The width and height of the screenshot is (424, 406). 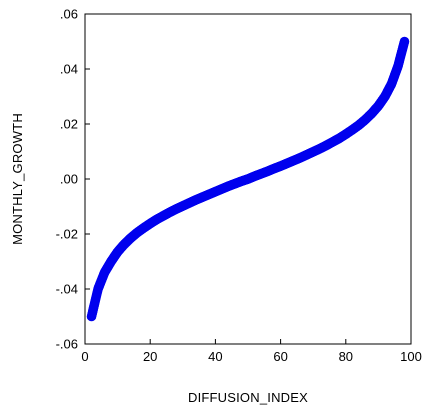 What do you see at coordinates (251, 351) in the screenshot?
I see `x-axis: 0 20 40 60 80 100` at bounding box center [251, 351].